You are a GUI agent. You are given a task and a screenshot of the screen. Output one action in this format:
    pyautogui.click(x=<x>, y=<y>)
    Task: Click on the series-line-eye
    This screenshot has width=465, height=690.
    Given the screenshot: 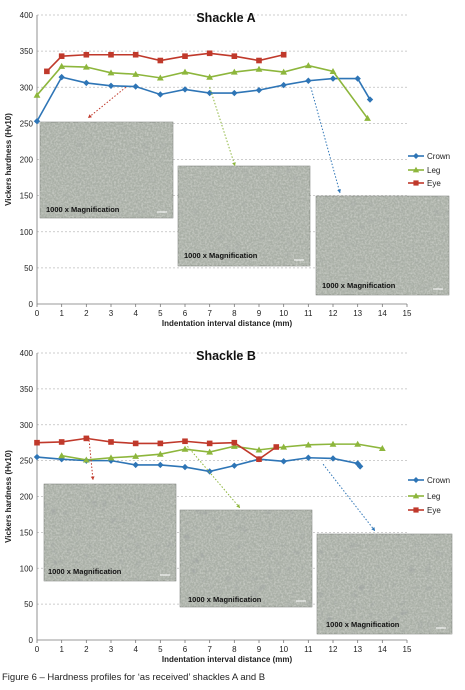 What is the action you would take?
    pyautogui.click(x=165, y=62)
    